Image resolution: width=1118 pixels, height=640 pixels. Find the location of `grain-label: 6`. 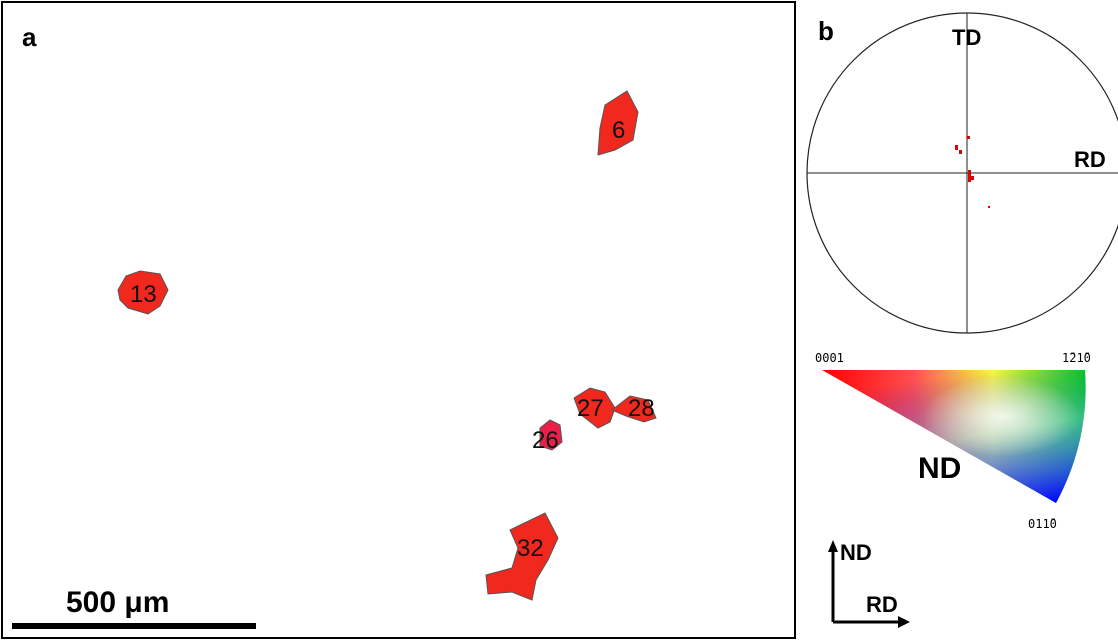

grain-label: 6 is located at coordinates (618, 130).